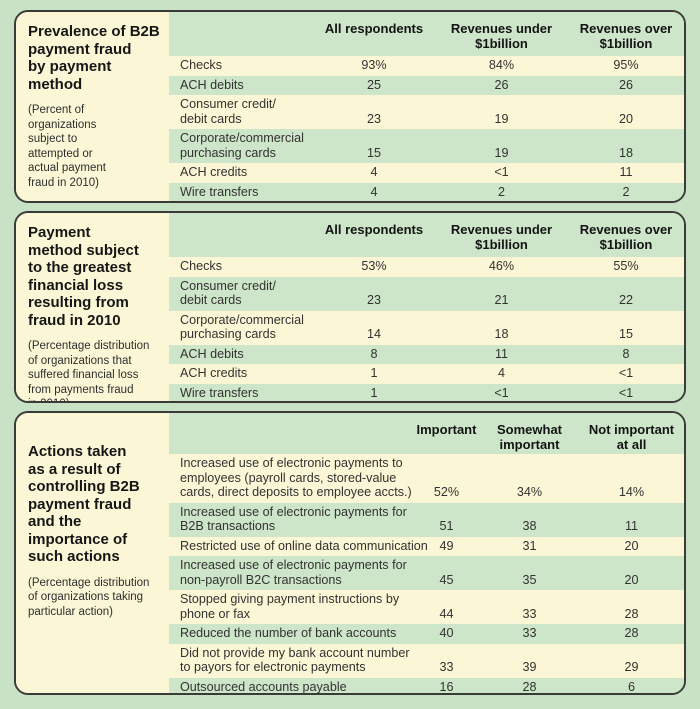 Image resolution: width=700 pixels, height=709 pixels. I want to click on cell-value: 31, so click(529, 545).